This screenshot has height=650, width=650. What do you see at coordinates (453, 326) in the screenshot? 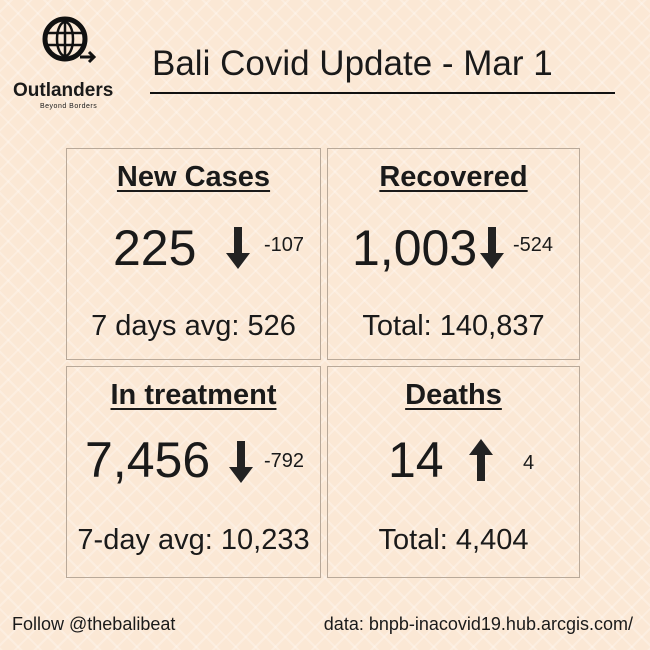
I see `card-summary: Total: 140,837` at bounding box center [453, 326].